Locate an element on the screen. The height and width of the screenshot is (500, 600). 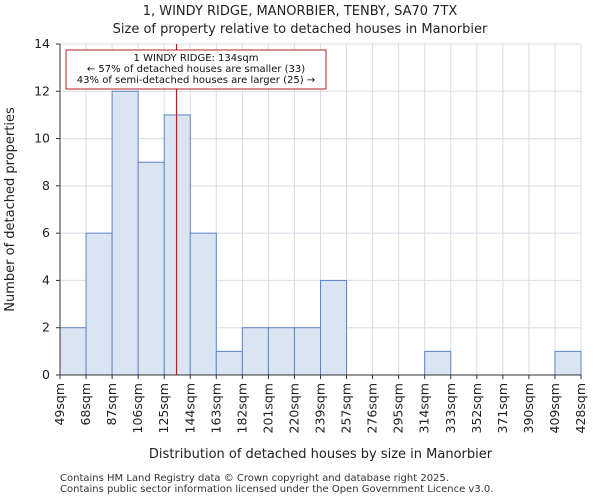
x-tick-label: 333sqm is located at coordinates (450, 408).